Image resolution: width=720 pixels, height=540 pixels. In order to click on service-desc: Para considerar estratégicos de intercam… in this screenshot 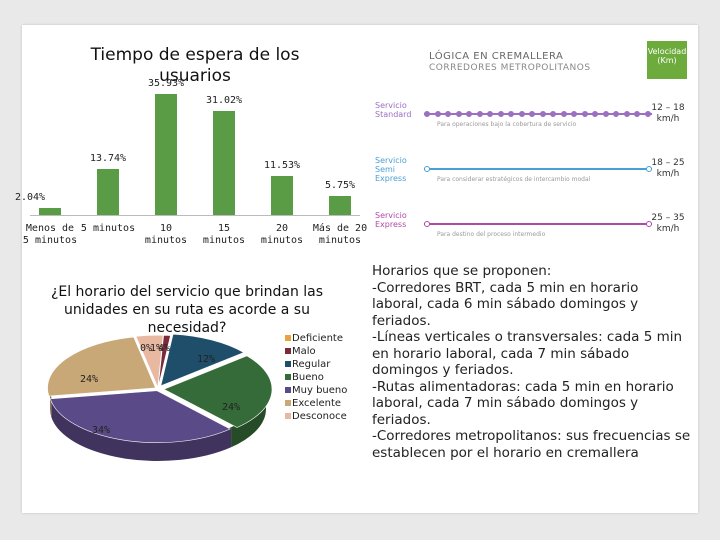, I will do `click(514, 179)`.